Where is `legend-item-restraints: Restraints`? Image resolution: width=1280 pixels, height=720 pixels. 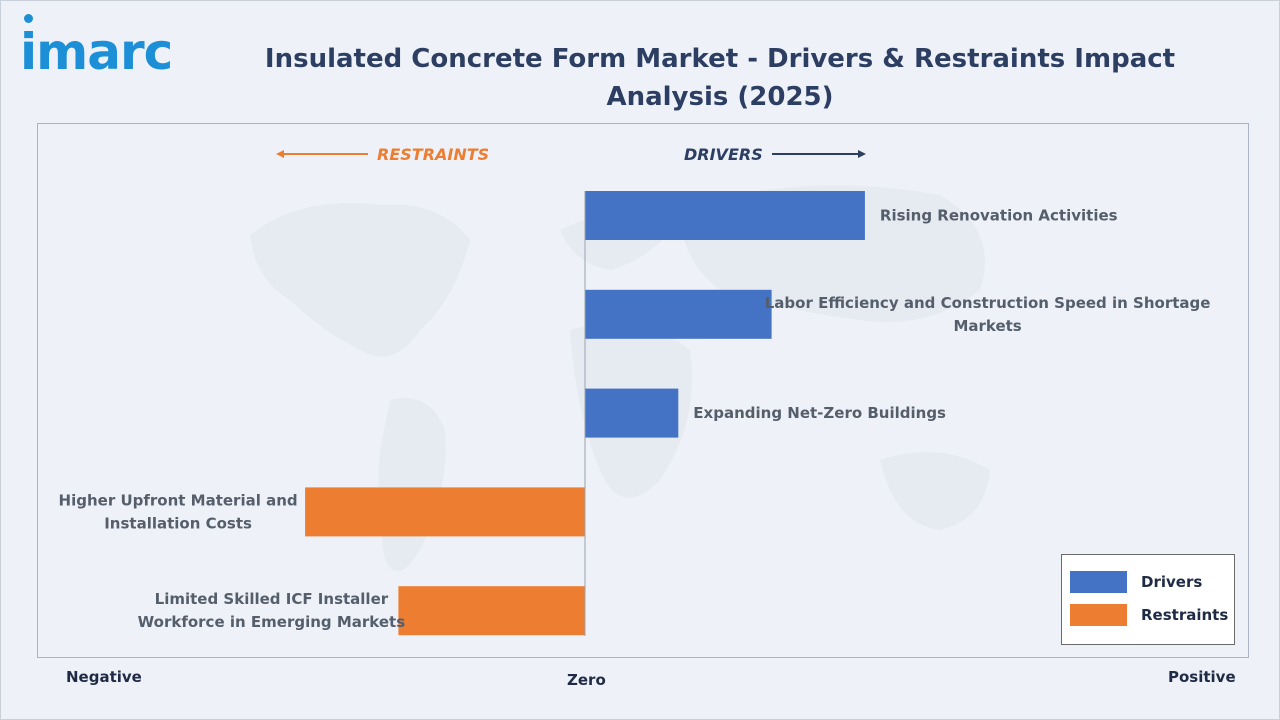 legend-item-restraints: Restraints is located at coordinates (1149, 615).